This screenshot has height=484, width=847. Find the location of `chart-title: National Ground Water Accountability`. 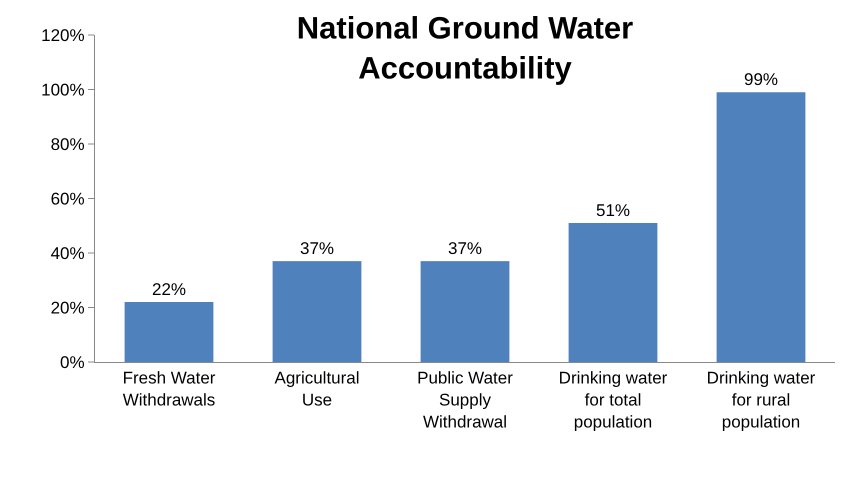

chart-title: National Ground Water Accountability is located at coordinates (465, 48).